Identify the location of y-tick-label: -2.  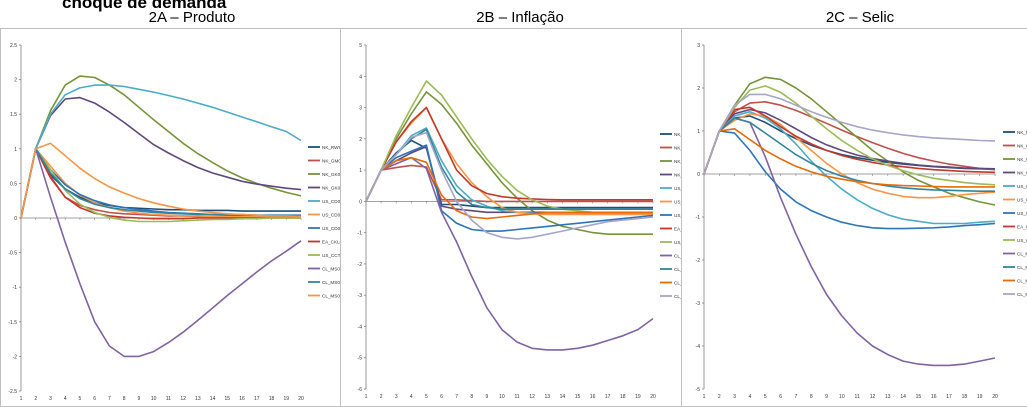
(15, 357).